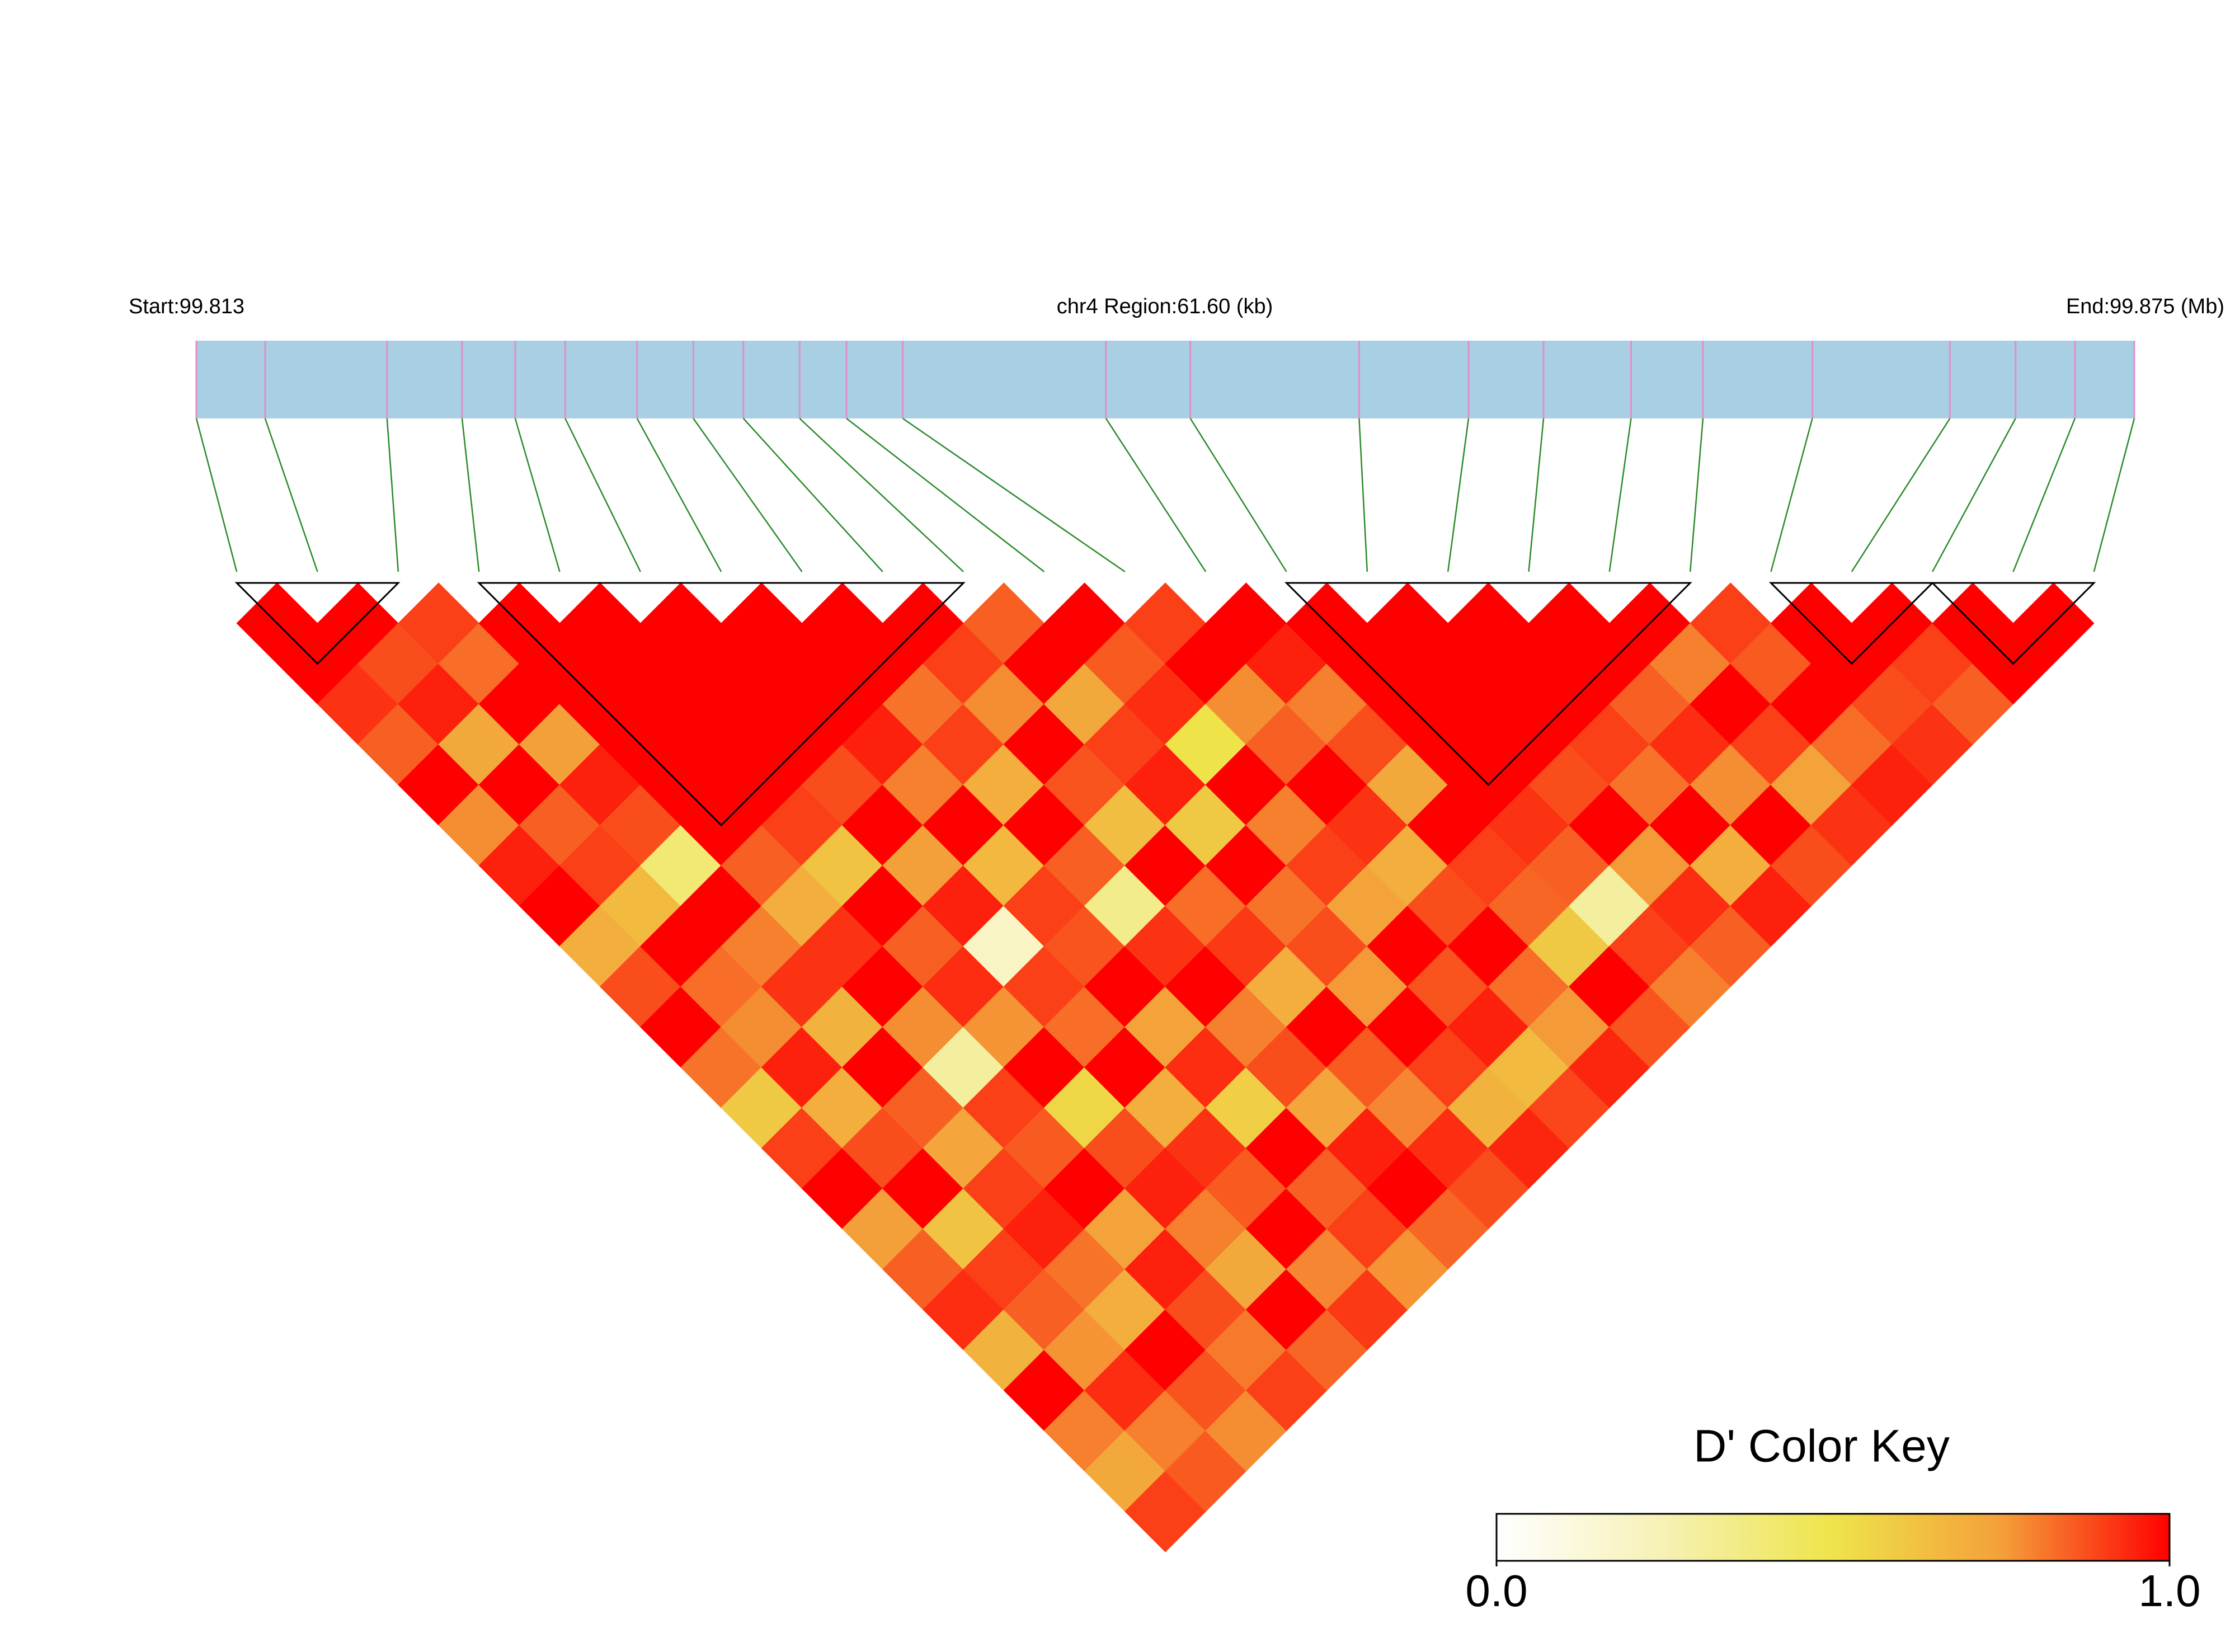 This screenshot has height=1652, width=2235. What do you see at coordinates (1496, 1591) in the screenshot?
I see `key-tick-label: 0.0` at bounding box center [1496, 1591].